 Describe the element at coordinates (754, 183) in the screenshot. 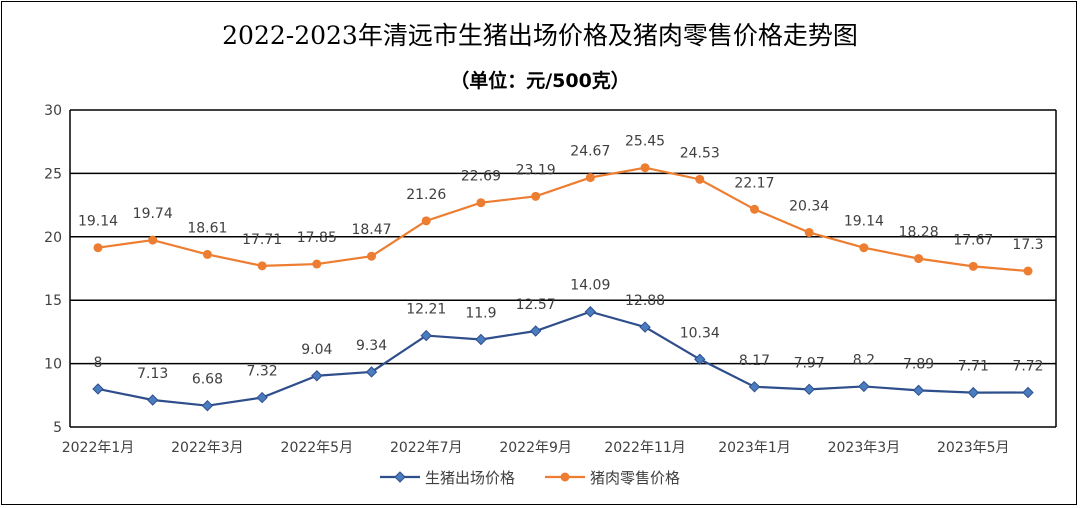

I see `data-label: 22.17` at that location.